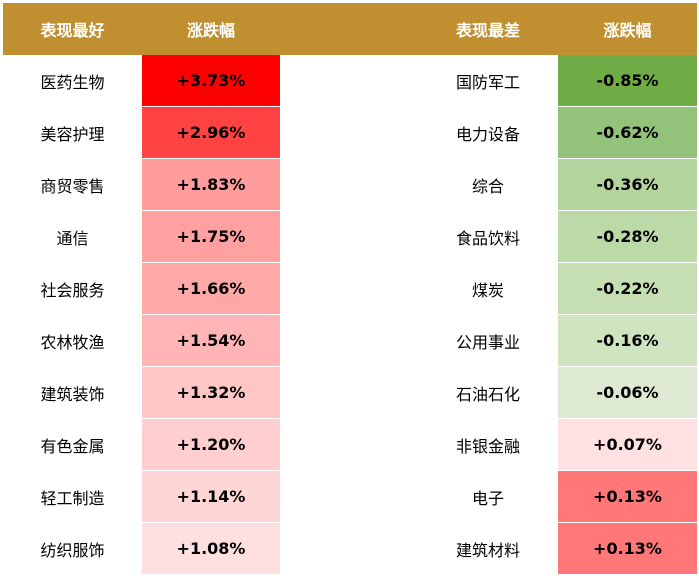  I want to click on sector-name: 建筑材料, so click(487, 550).